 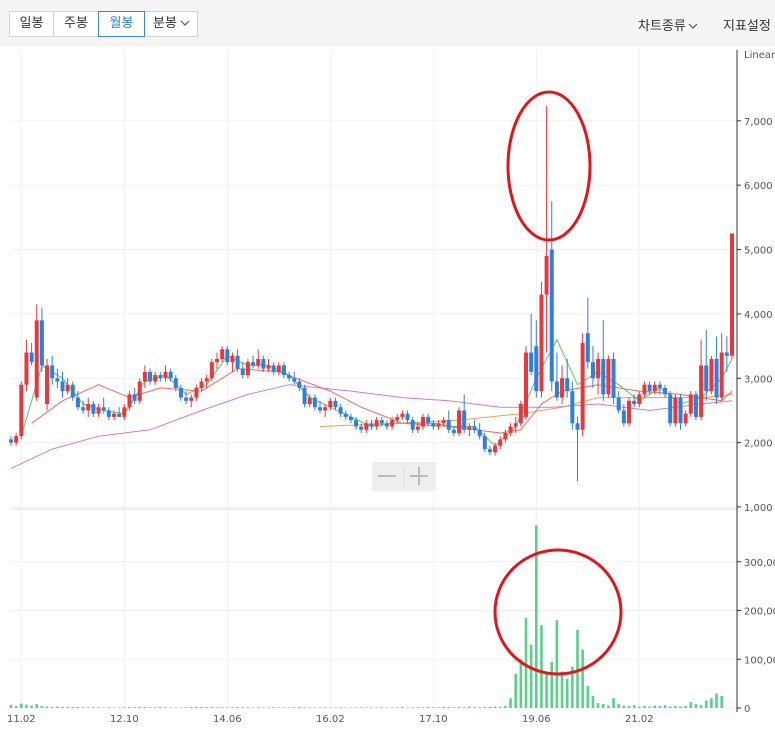 I want to click on period-button: 분봉, so click(x=171, y=24).